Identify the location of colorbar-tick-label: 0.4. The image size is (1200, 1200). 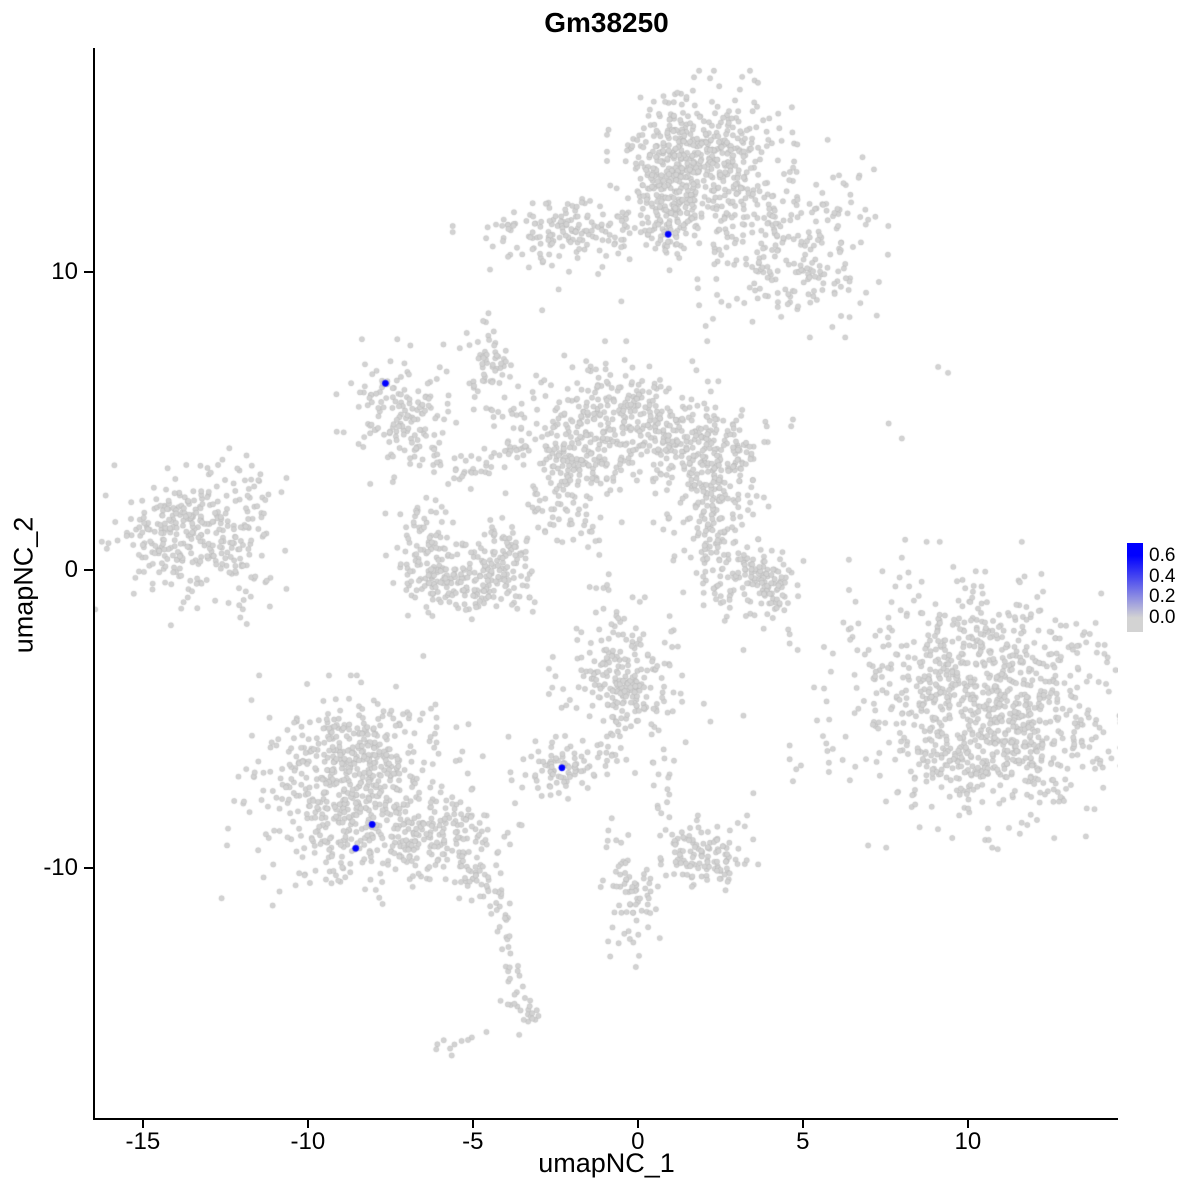
(1162, 576).